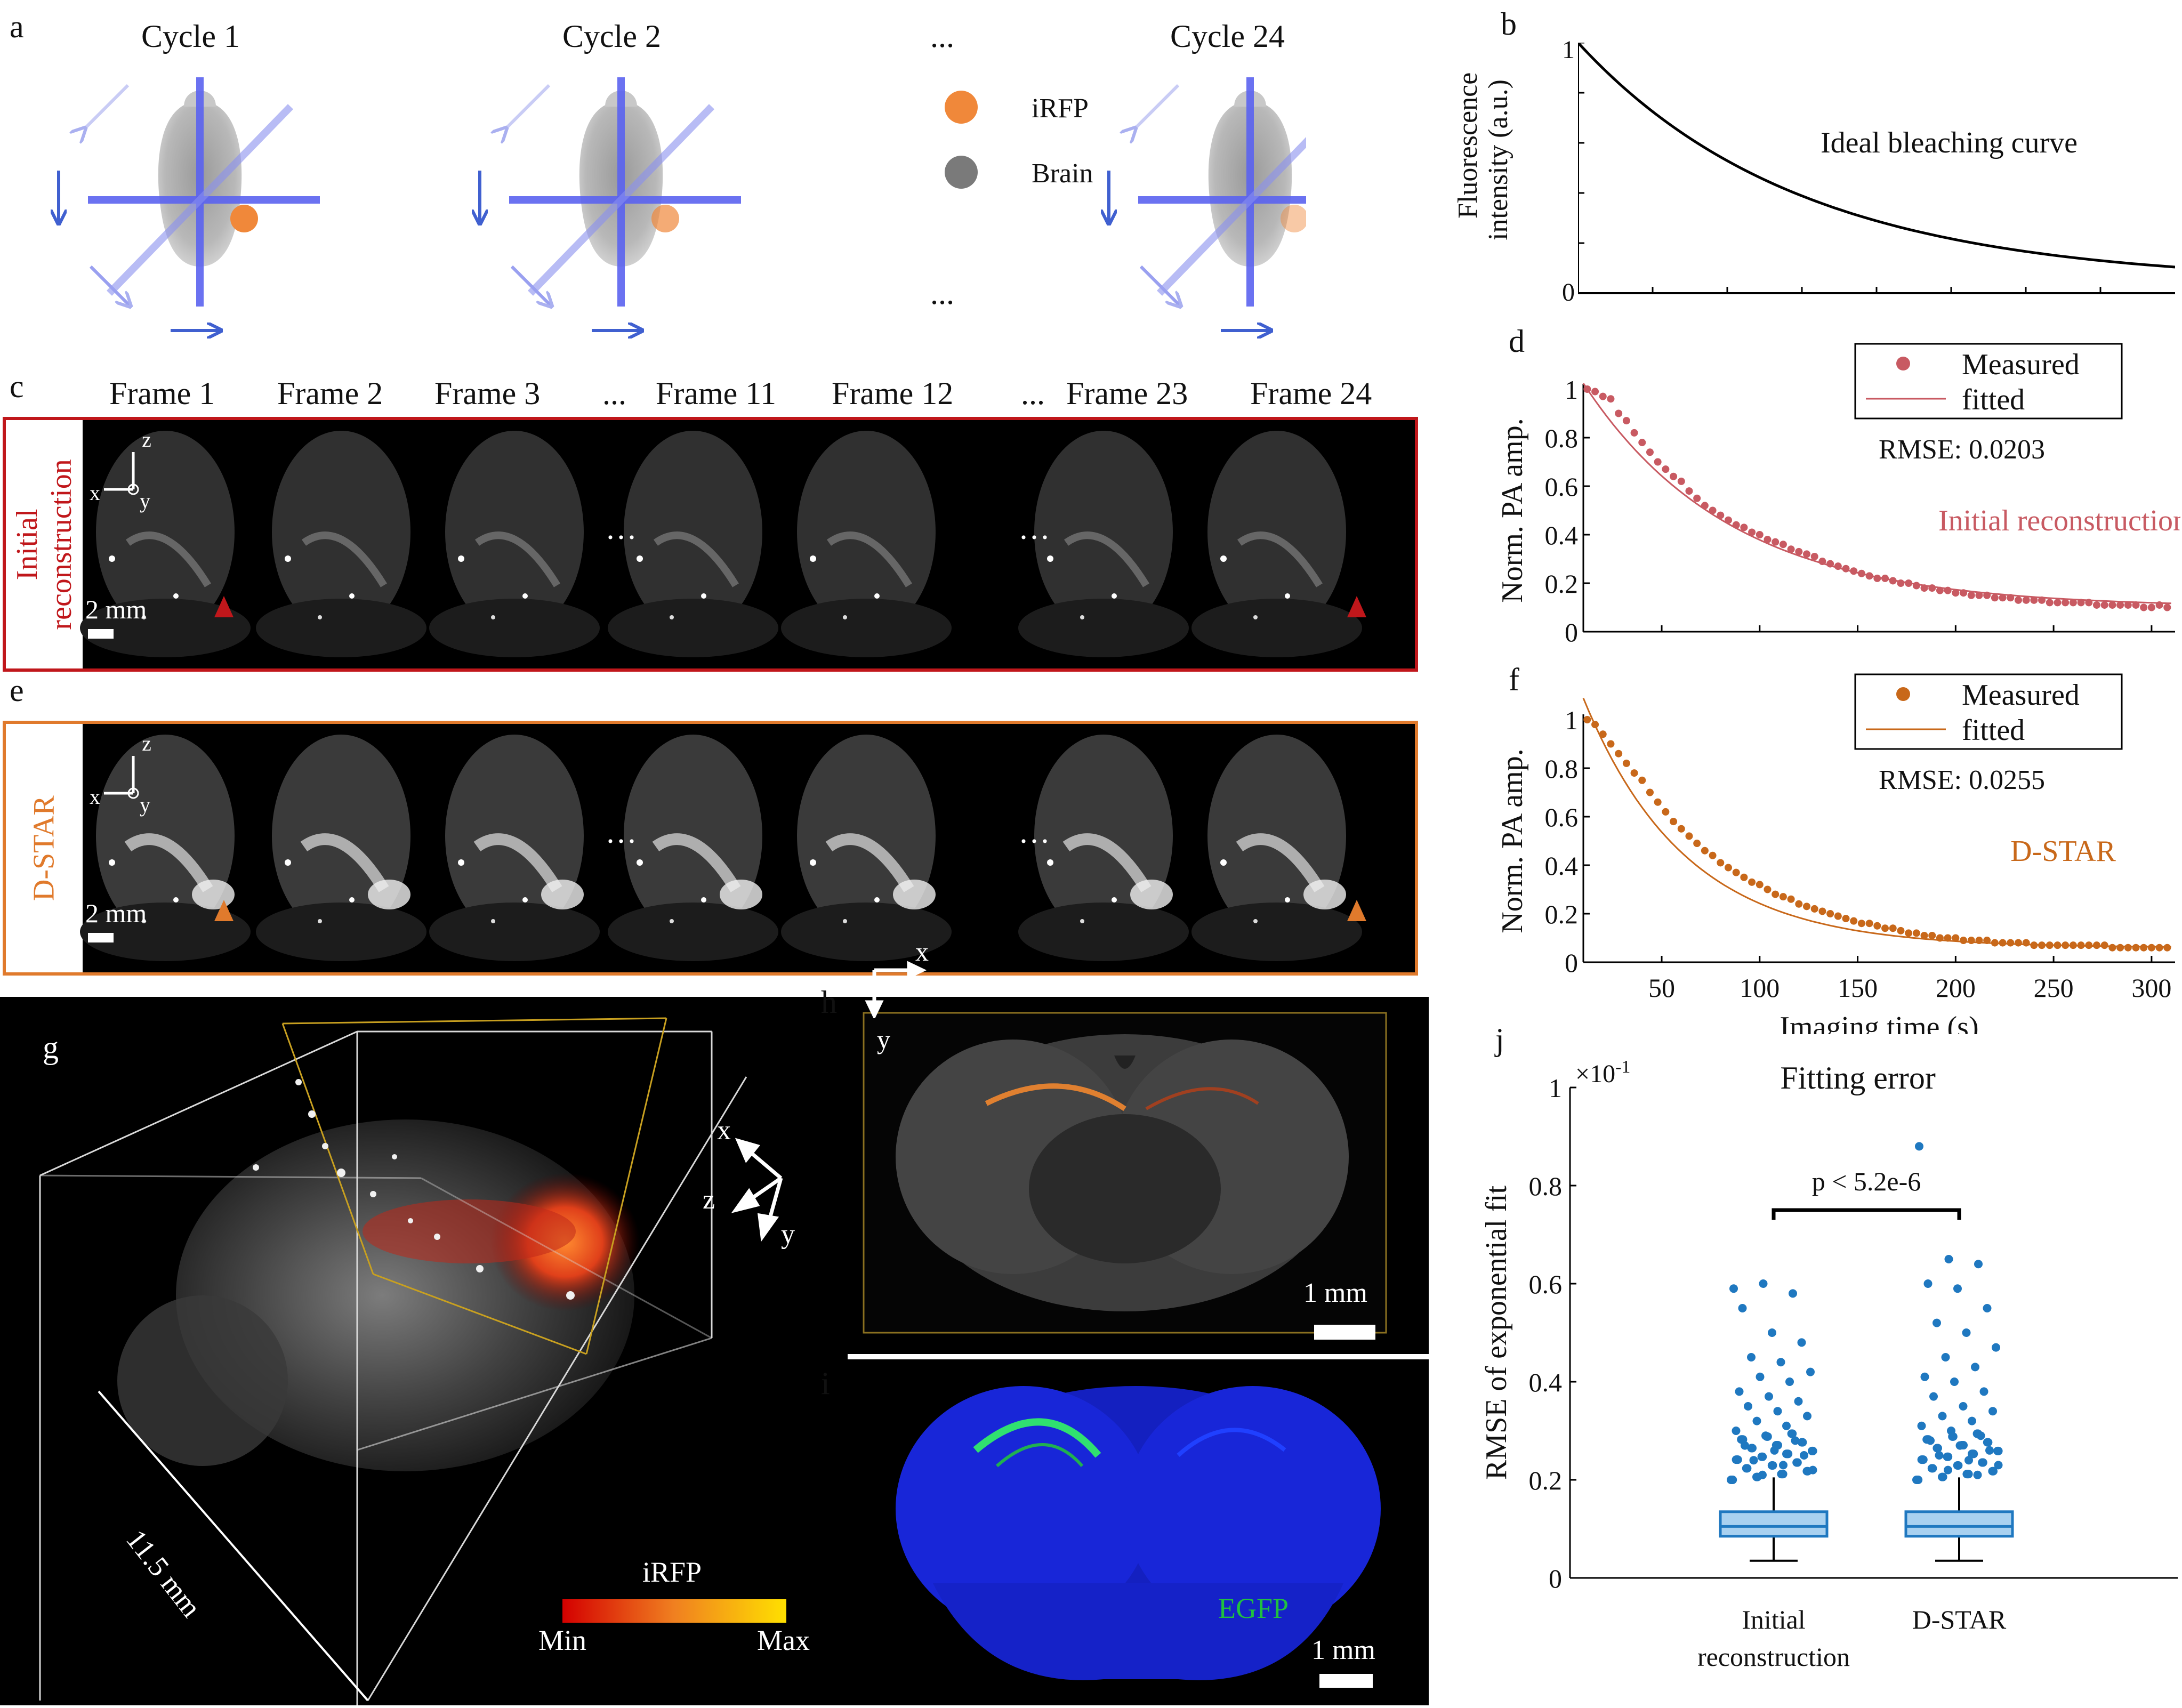  What do you see at coordinates (1498, 159) in the screenshot?
I see `chart-b-ylabel-line2: intensity (a.u.)` at bounding box center [1498, 159].